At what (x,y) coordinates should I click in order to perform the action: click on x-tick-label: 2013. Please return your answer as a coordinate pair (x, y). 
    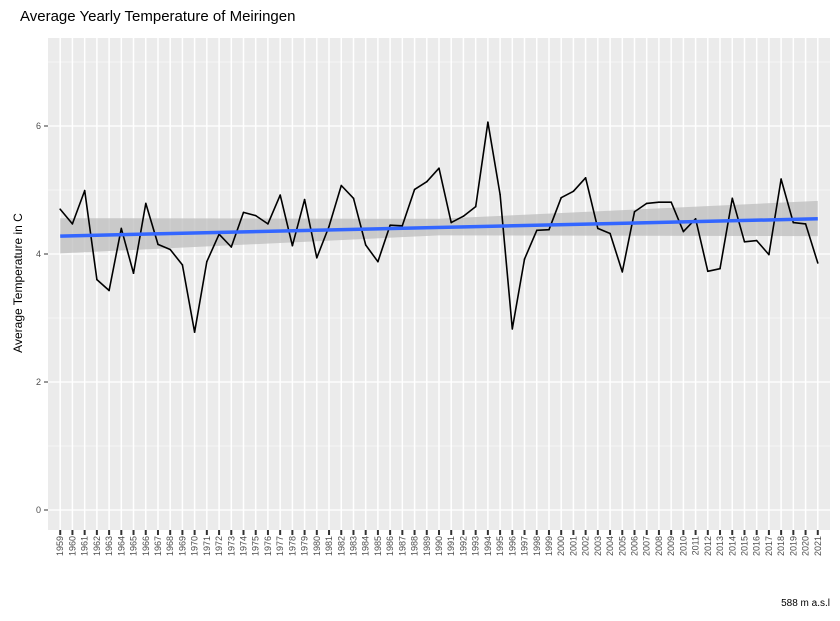
    Looking at the image, I should click on (720, 546).